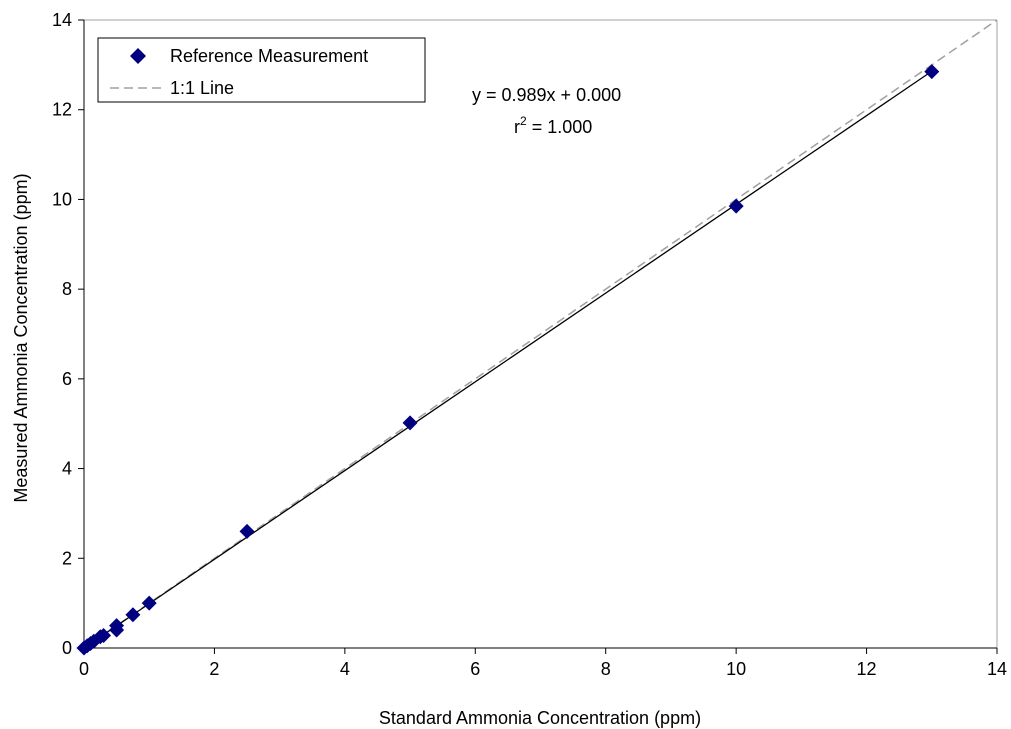 The image size is (1011, 729). What do you see at coordinates (62, 110) in the screenshot?
I see `y-tick-label: 12` at bounding box center [62, 110].